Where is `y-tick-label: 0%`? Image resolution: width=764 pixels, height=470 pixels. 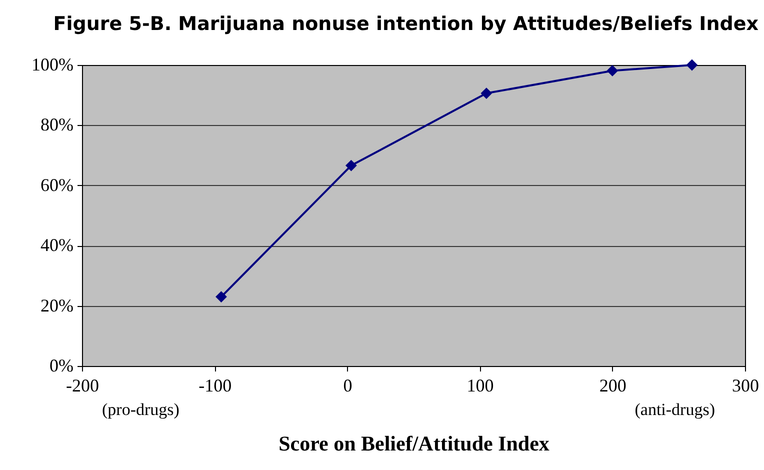
y-tick-label: 0% is located at coordinates (62, 366).